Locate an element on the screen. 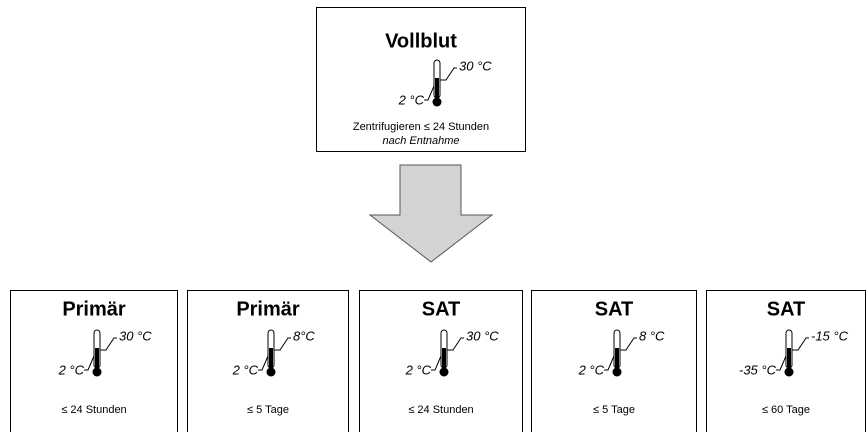  high-temp: 8°C is located at coordinates (304, 335).